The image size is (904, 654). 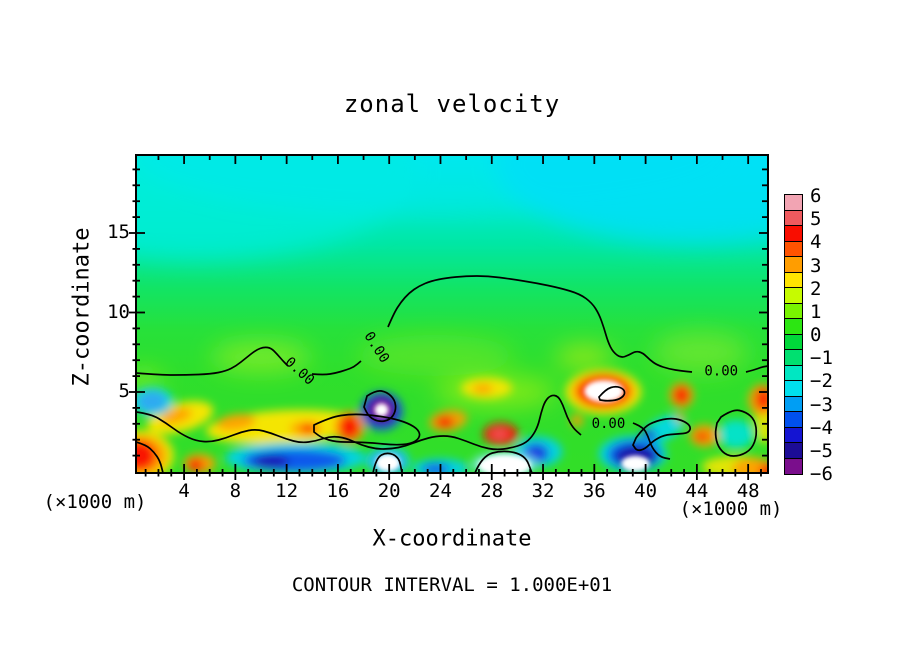 What do you see at coordinates (118, 311) in the screenshot?
I see `z-tick-label: 10` at bounding box center [118, 311].